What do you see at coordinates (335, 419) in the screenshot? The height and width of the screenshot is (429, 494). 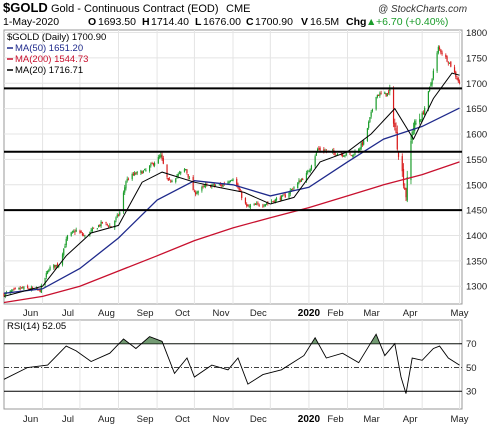 I see `rsi-x-tick-label: Feb` at bounding box center [335, 419].